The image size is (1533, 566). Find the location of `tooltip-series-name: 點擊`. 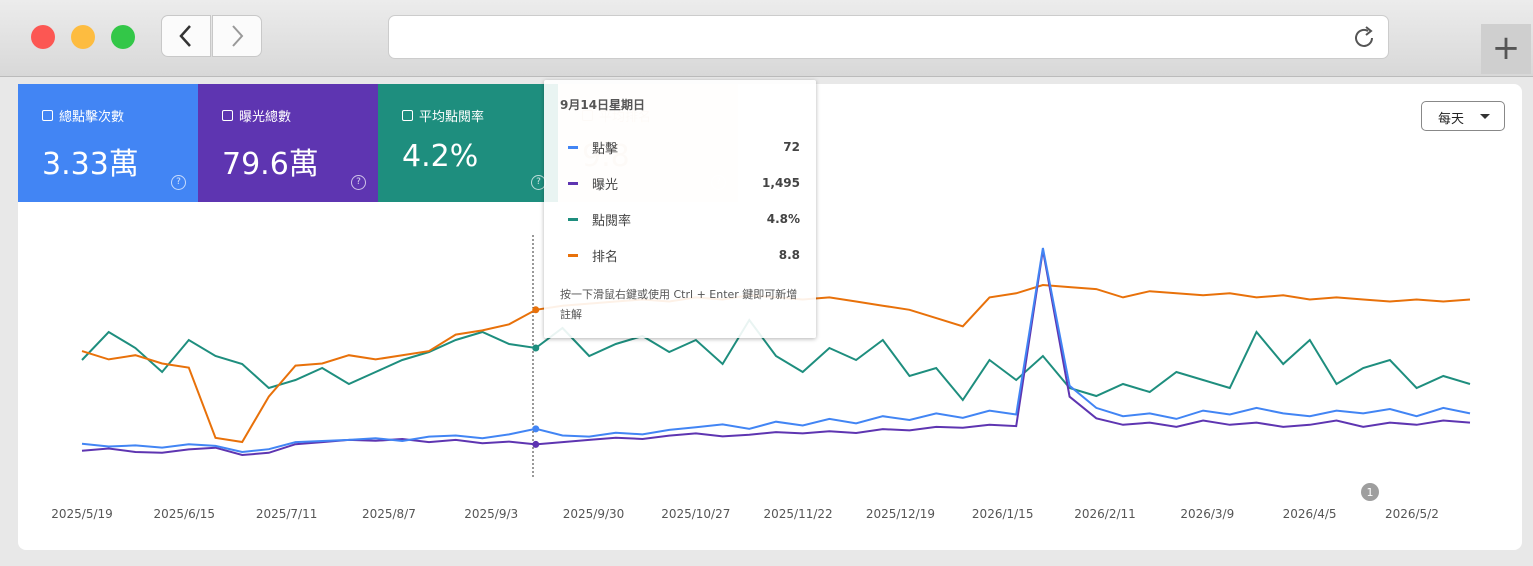

tooltip-series-name: 點擊 is located at coordinates (605, 149).